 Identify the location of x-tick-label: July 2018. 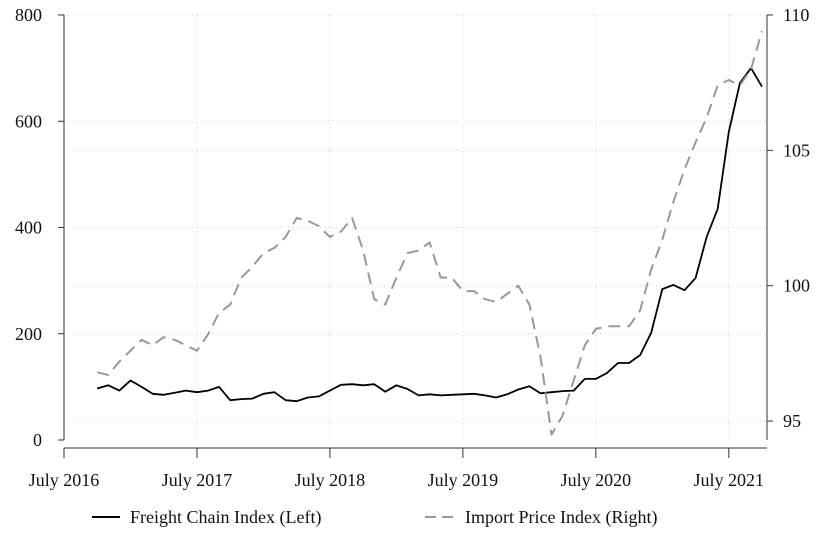
(330, 480).